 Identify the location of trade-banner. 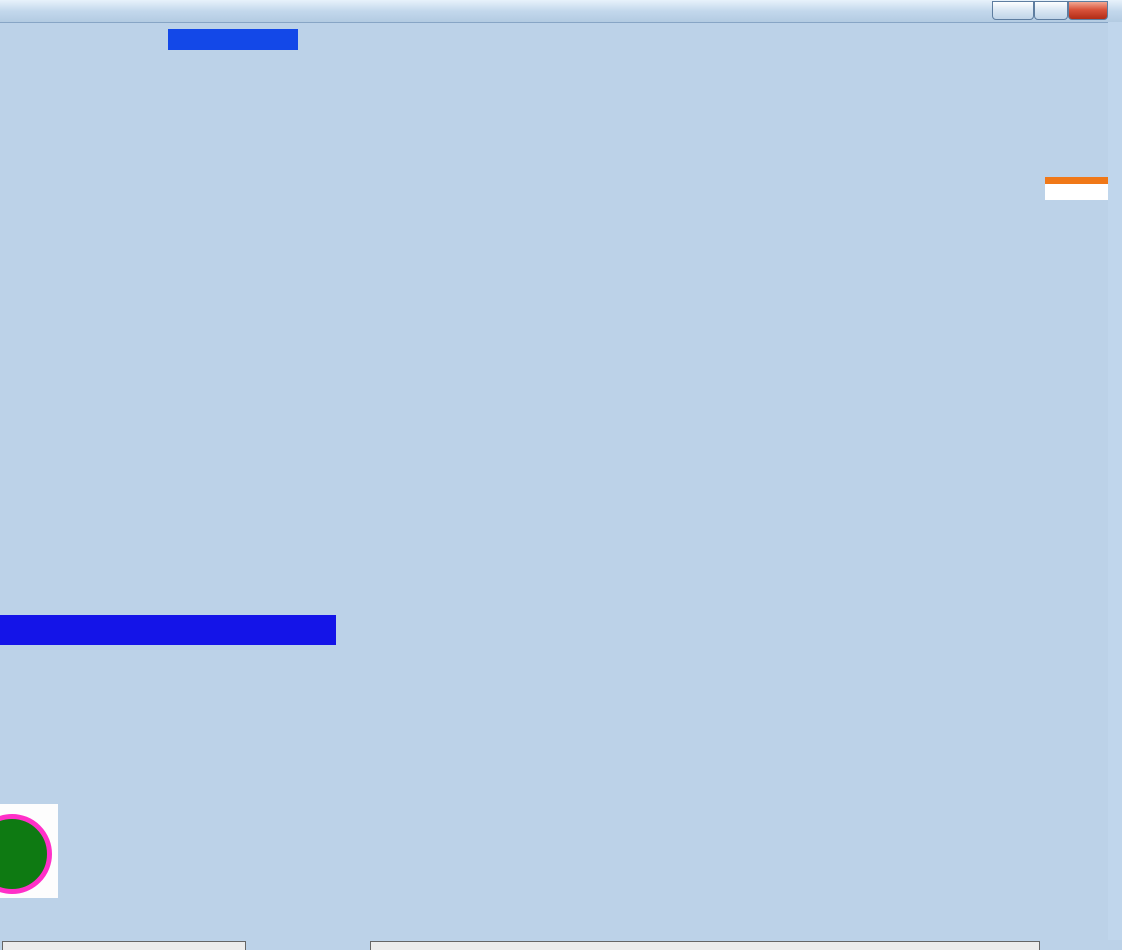
(168, 630).